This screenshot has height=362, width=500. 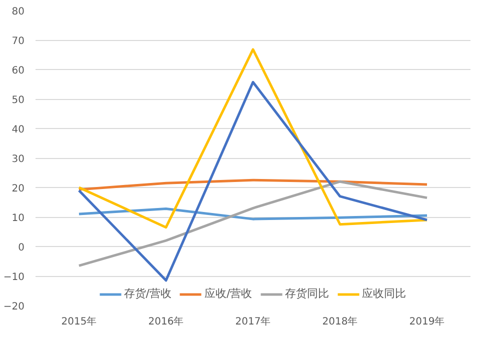 I want to click on y-tick-label: 0, so click(x=21, y=248).